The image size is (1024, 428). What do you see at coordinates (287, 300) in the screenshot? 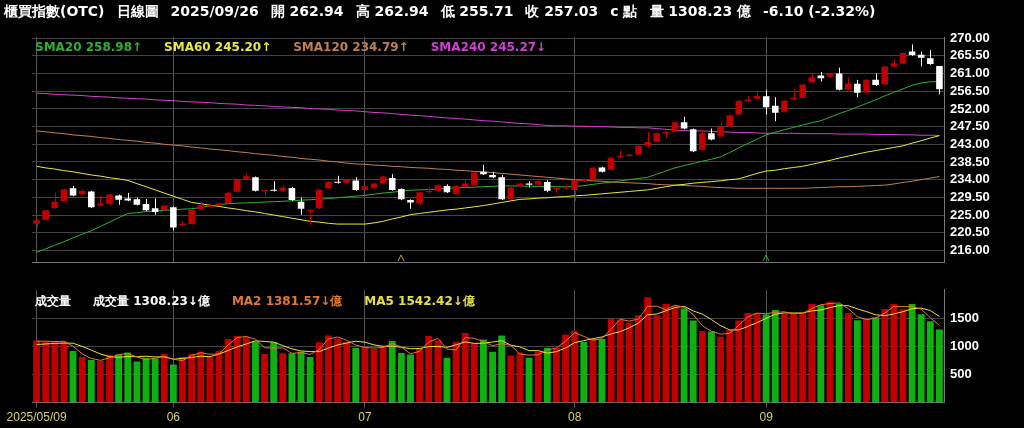
I see `text: MA2 1381.57↓億` at bounding box center [287, 300].